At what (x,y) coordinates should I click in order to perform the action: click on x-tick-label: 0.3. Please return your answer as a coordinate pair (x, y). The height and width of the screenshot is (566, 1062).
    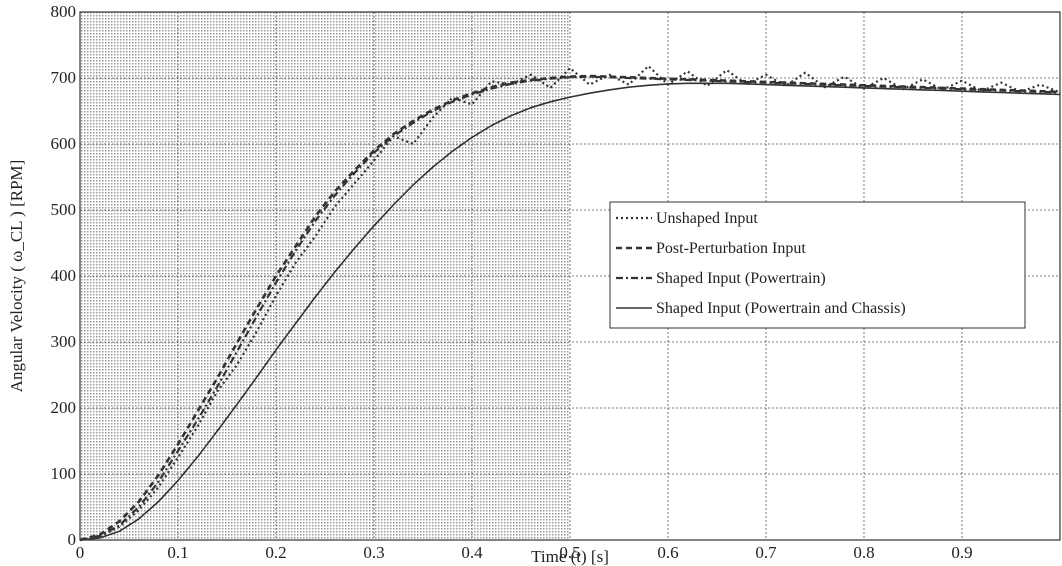
    Looking at the image, I should click on (373, 552).